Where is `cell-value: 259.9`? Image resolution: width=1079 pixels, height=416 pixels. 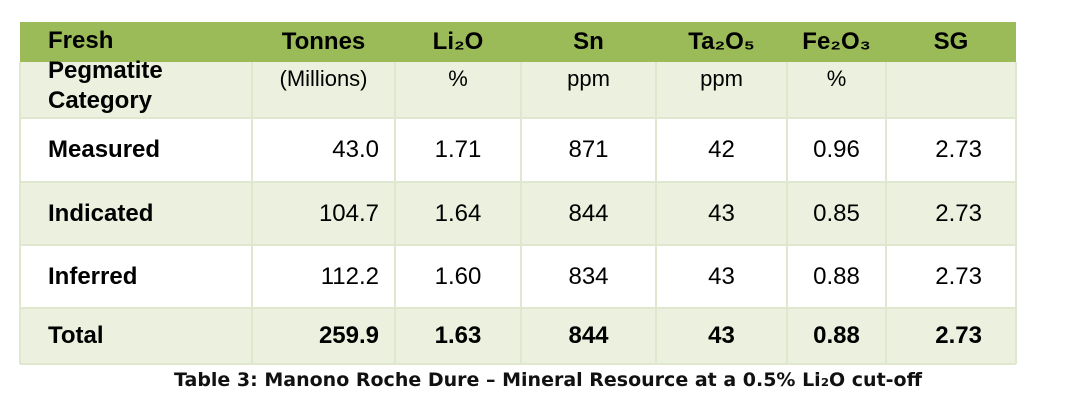 cell-value: 259.9 is located at coordinates (348, 335).